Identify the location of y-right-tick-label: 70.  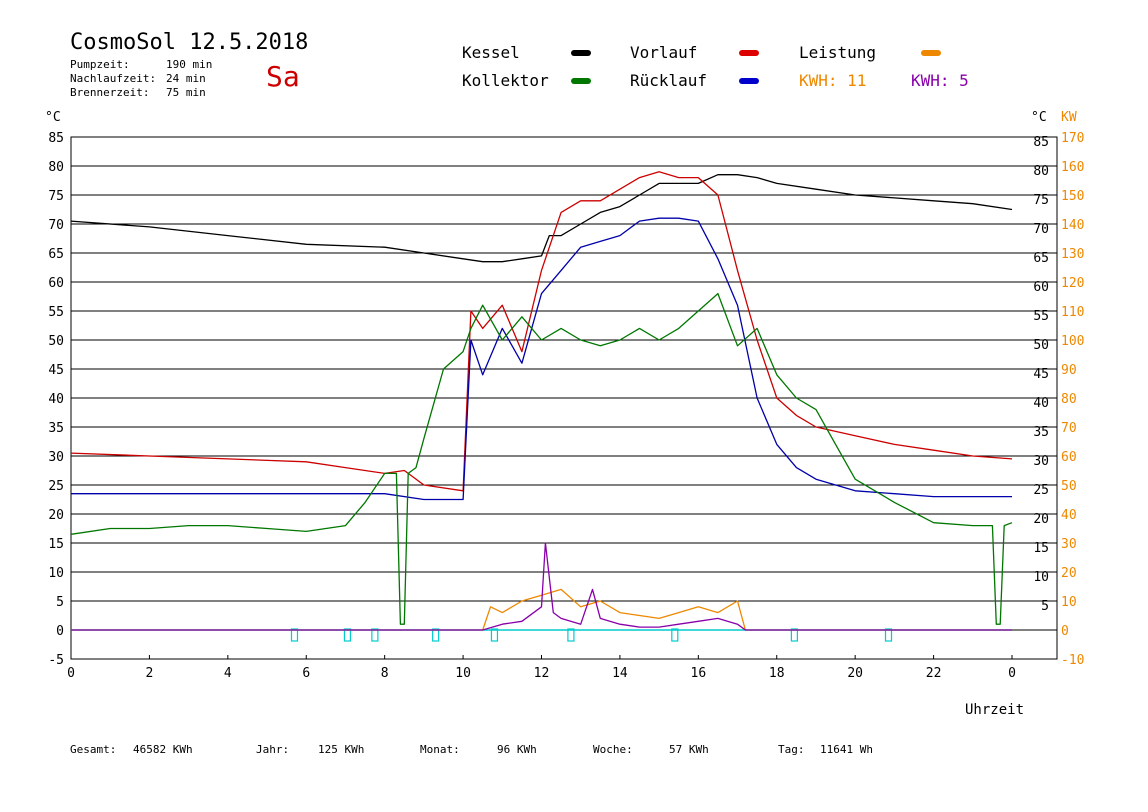
(1041, 229).